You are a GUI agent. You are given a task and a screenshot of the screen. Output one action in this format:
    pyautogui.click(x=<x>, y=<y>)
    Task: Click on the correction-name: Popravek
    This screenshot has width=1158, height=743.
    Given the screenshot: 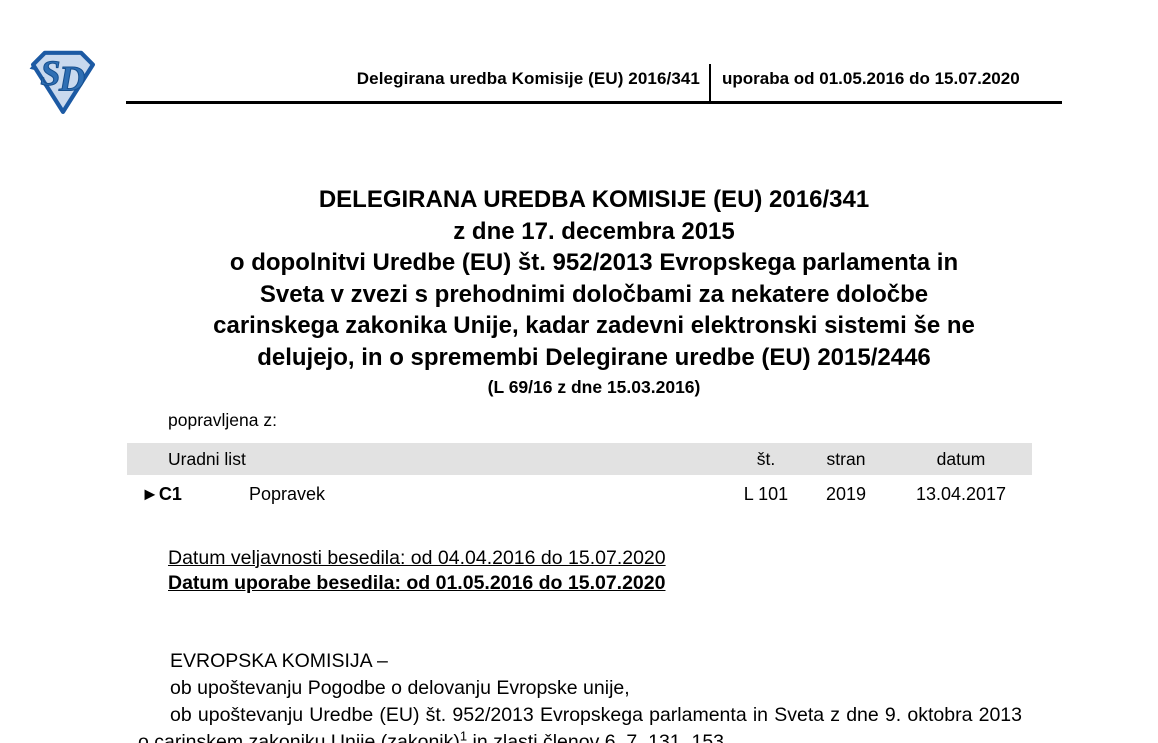 What is the action you would take?
    pyautogui.click(x=287, y=494)
    